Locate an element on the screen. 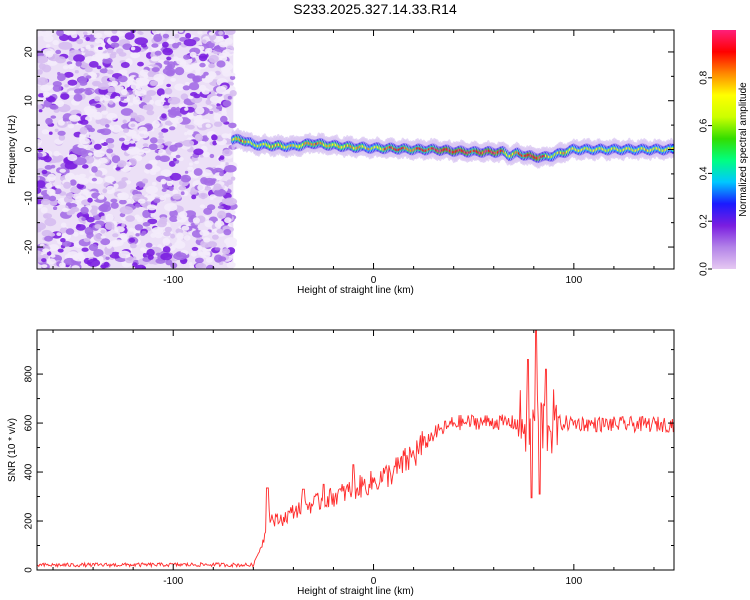 This screenshot has height=600, width=750. spectrogram-ytick-label: 0 is located at coordinates (29, 149).